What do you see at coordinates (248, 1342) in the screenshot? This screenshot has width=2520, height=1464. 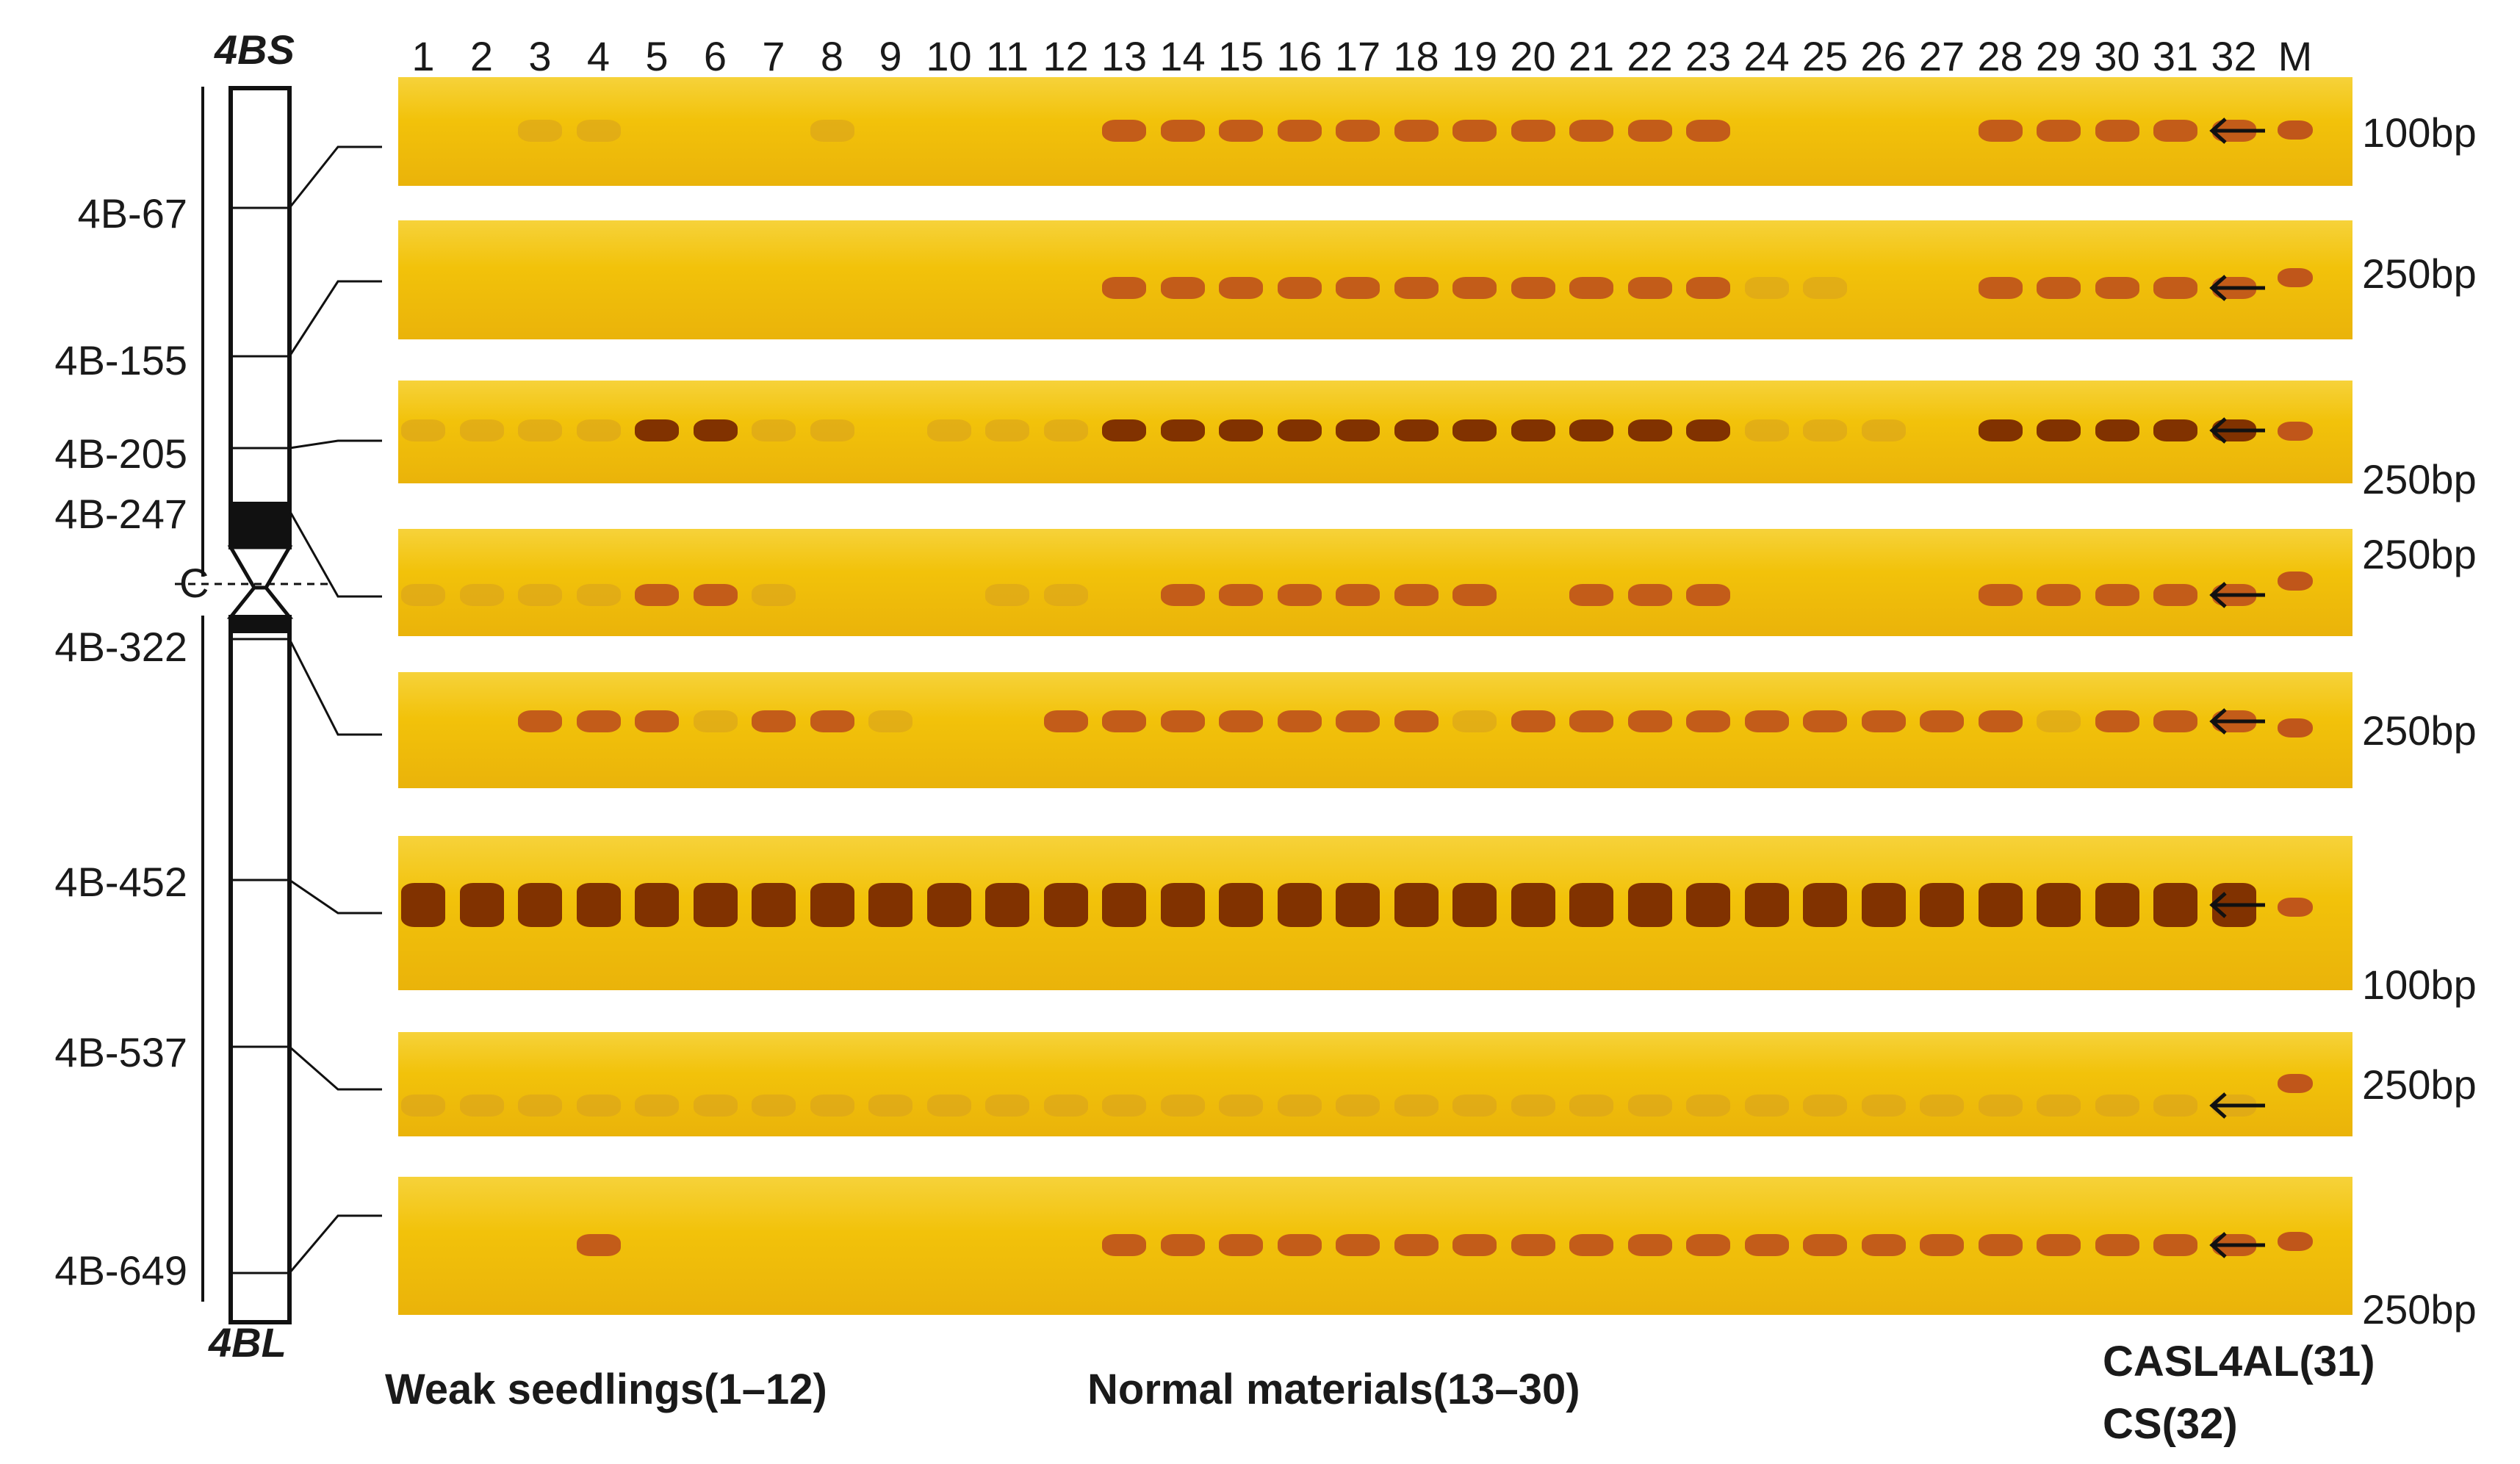 I see `long-arm-label: 4BL` at bounding box center [248, 1342].